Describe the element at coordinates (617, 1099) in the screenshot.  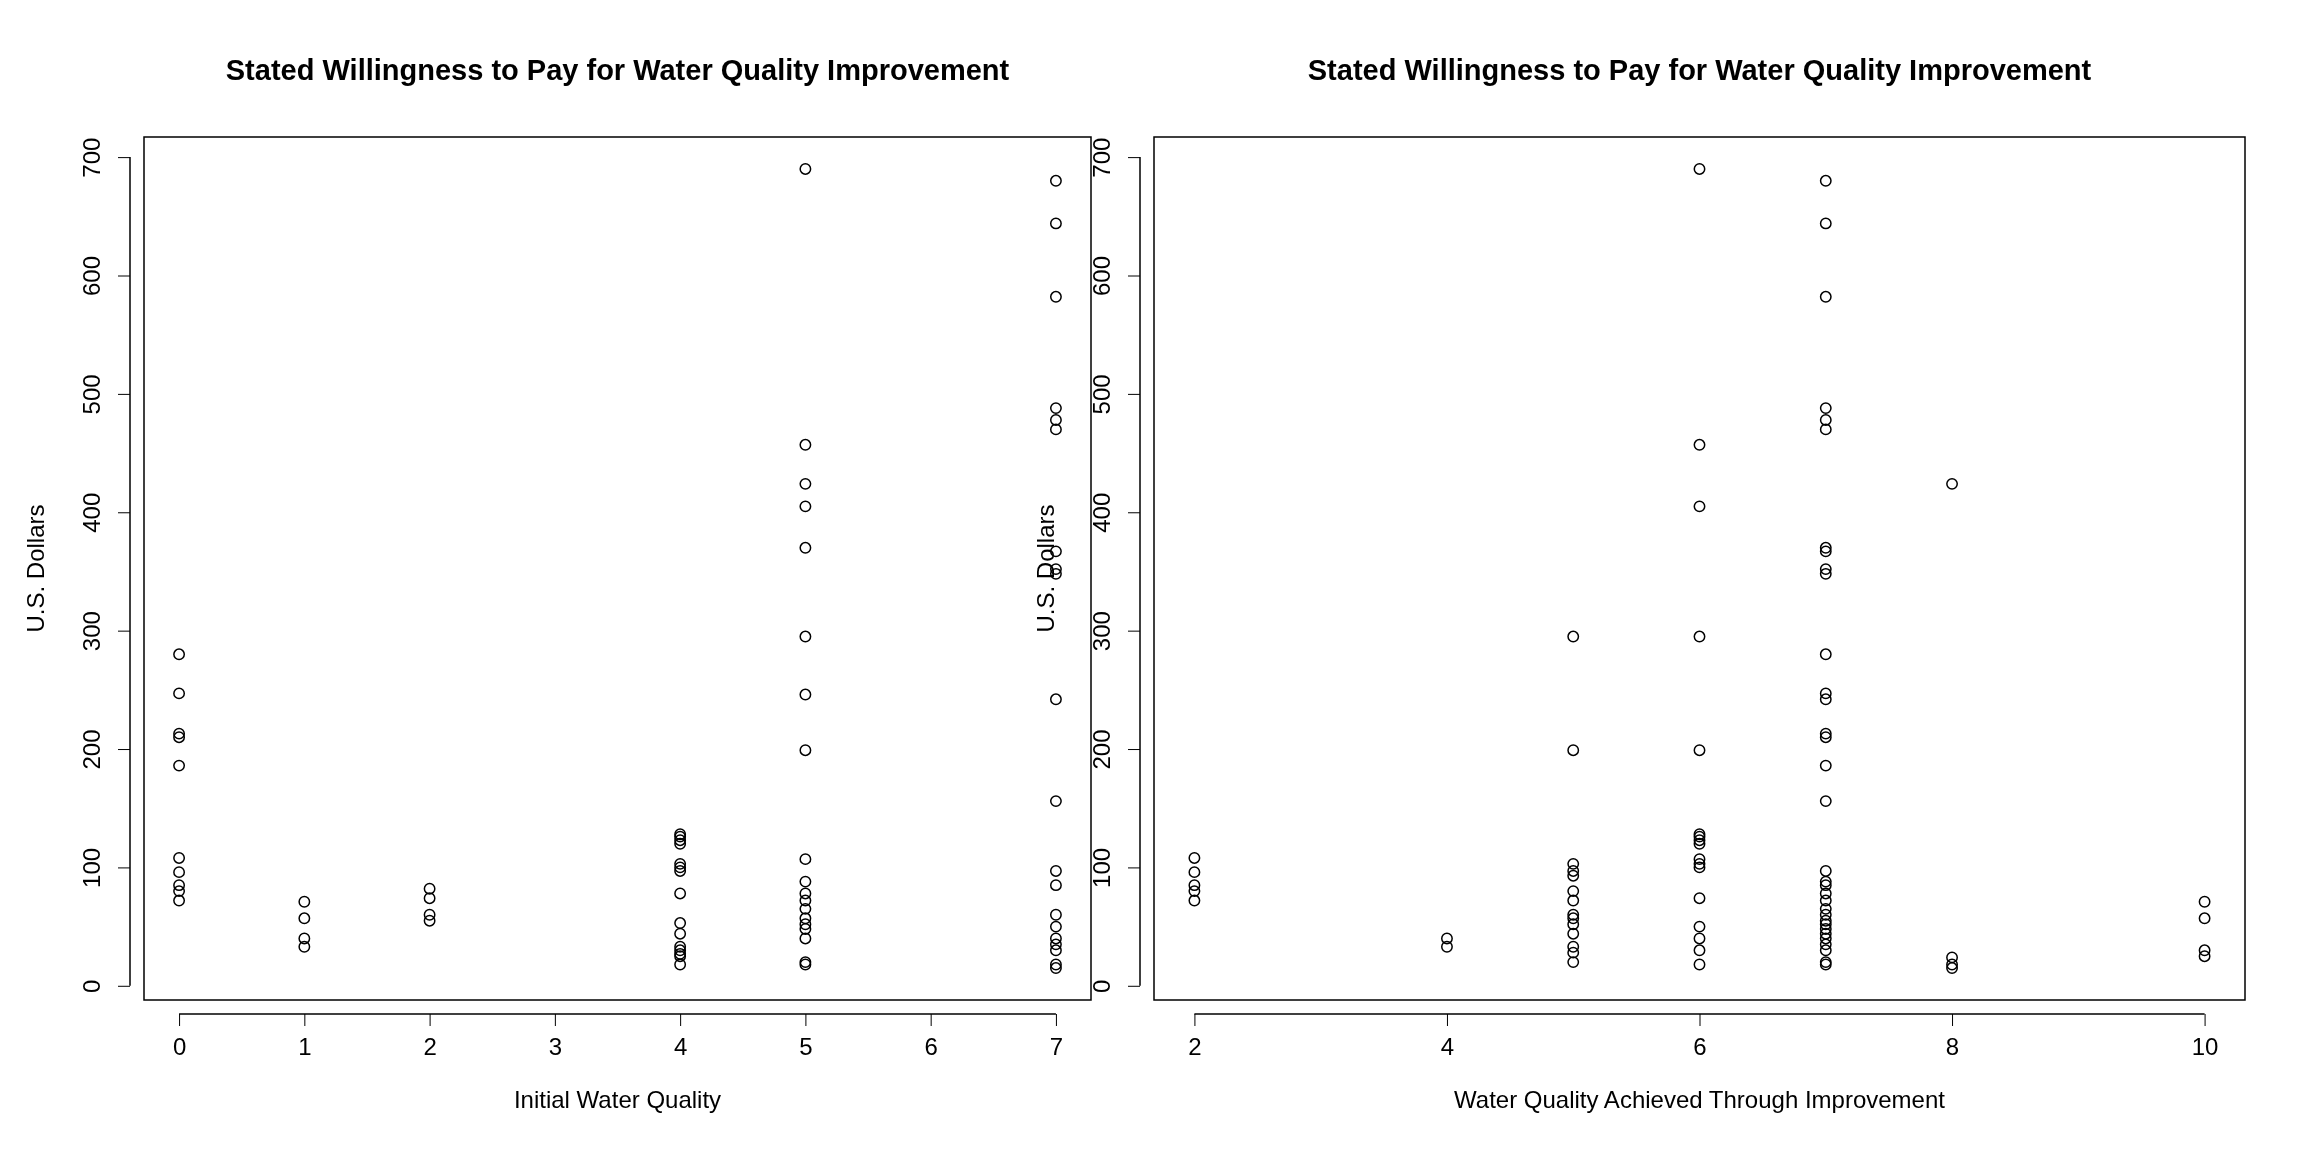
I see `x-axis-title: Initial Water Quality` at that location.